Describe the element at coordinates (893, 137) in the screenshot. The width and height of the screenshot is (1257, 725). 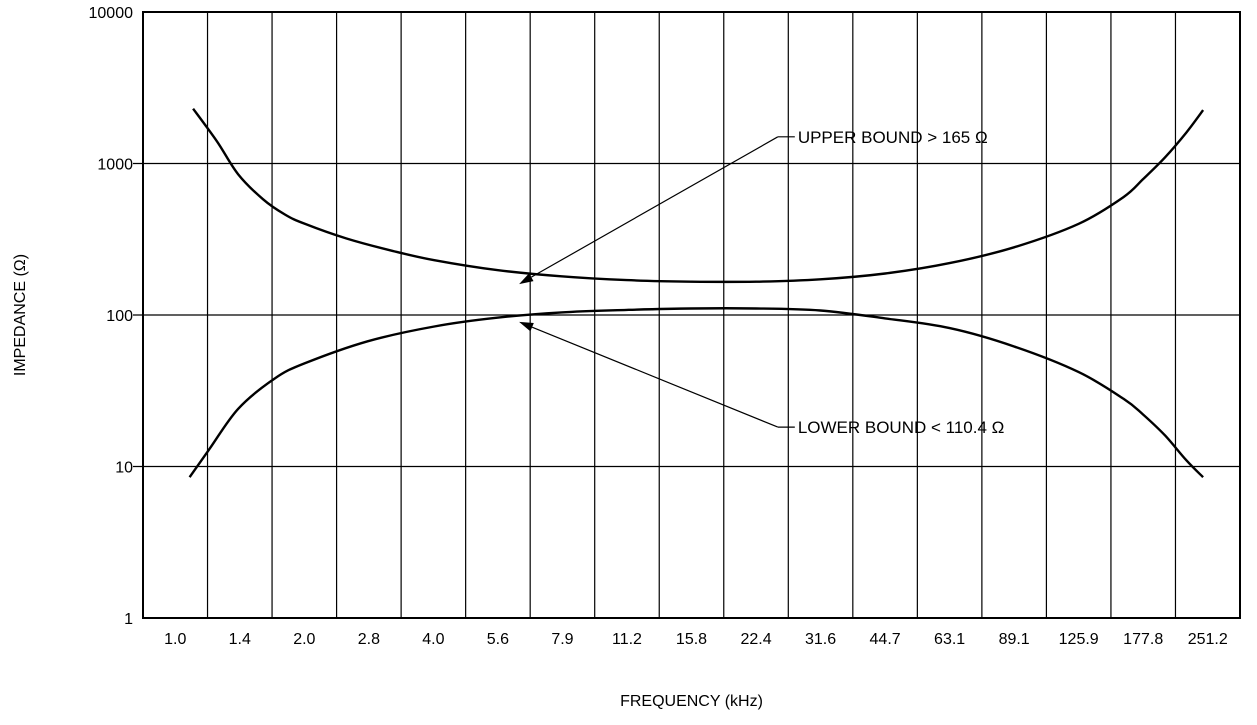
I see `annotation-label: UPPER BOUND > 165 Ω` at that location.